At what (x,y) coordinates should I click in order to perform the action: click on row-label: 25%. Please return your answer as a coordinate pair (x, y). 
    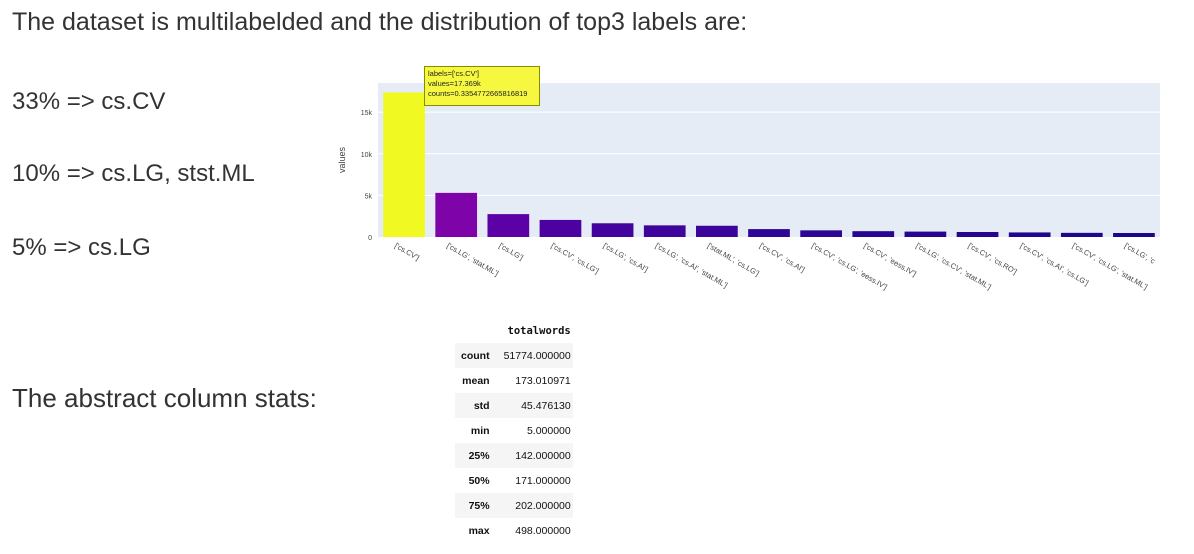
    Looking at the image, I should click on (476, 455).